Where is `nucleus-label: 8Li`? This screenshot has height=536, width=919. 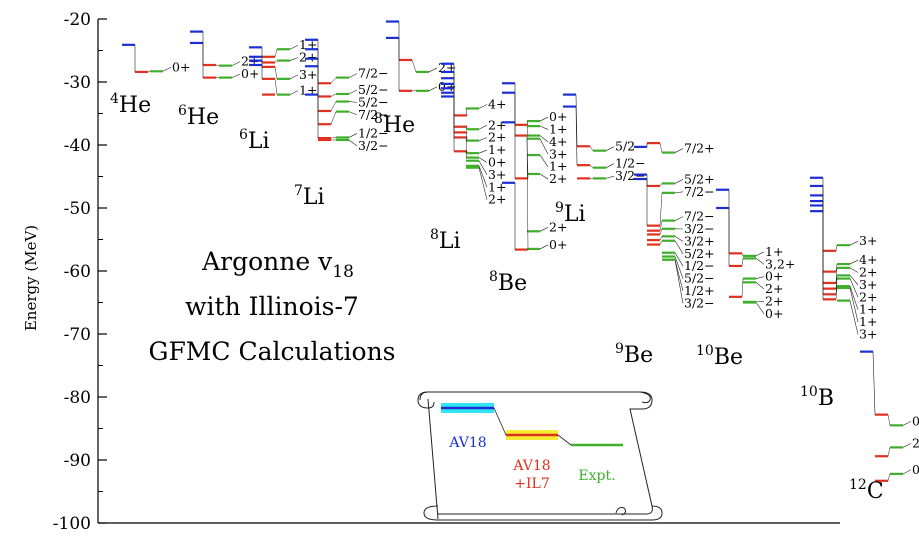 nucleus-label: 8Li is located at coordinates (445, 240).